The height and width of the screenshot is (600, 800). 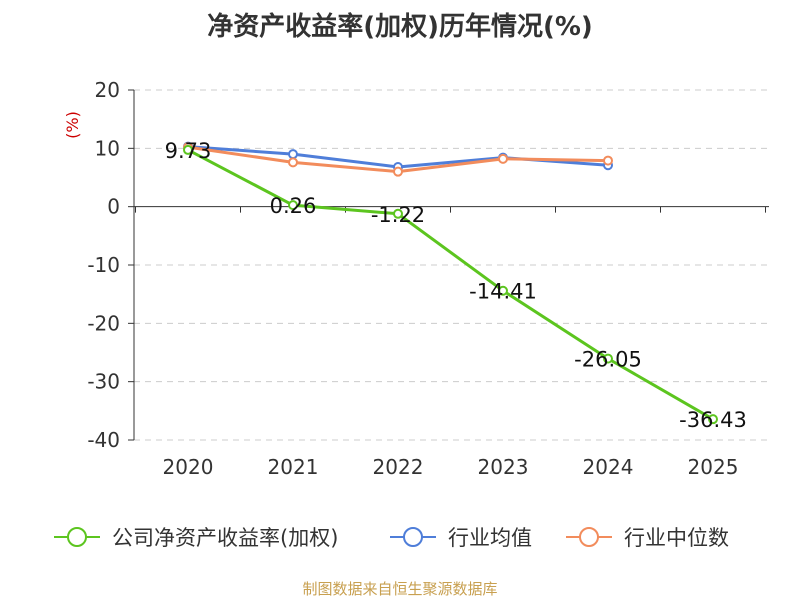 I want to click on data-label: -36.43, so click(x=713, y=420).